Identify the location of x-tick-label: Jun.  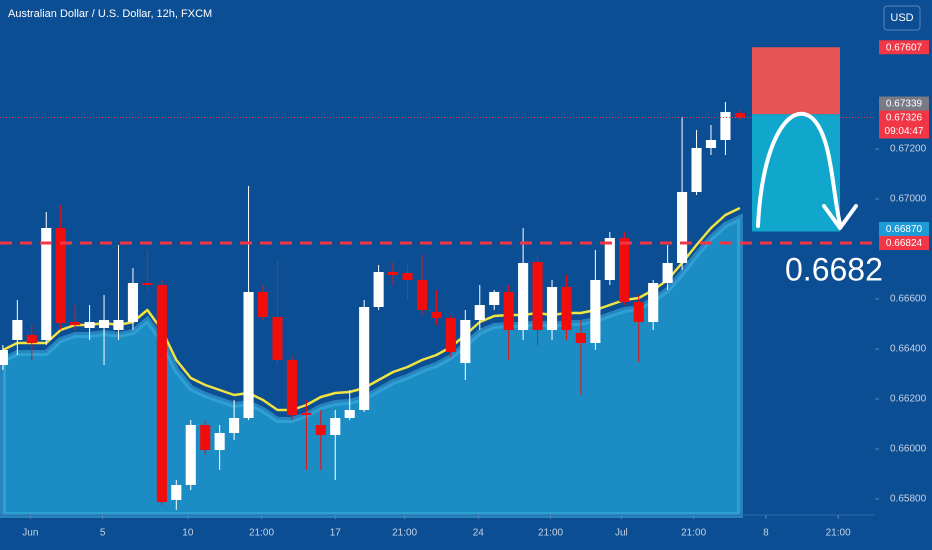
(30, 533).